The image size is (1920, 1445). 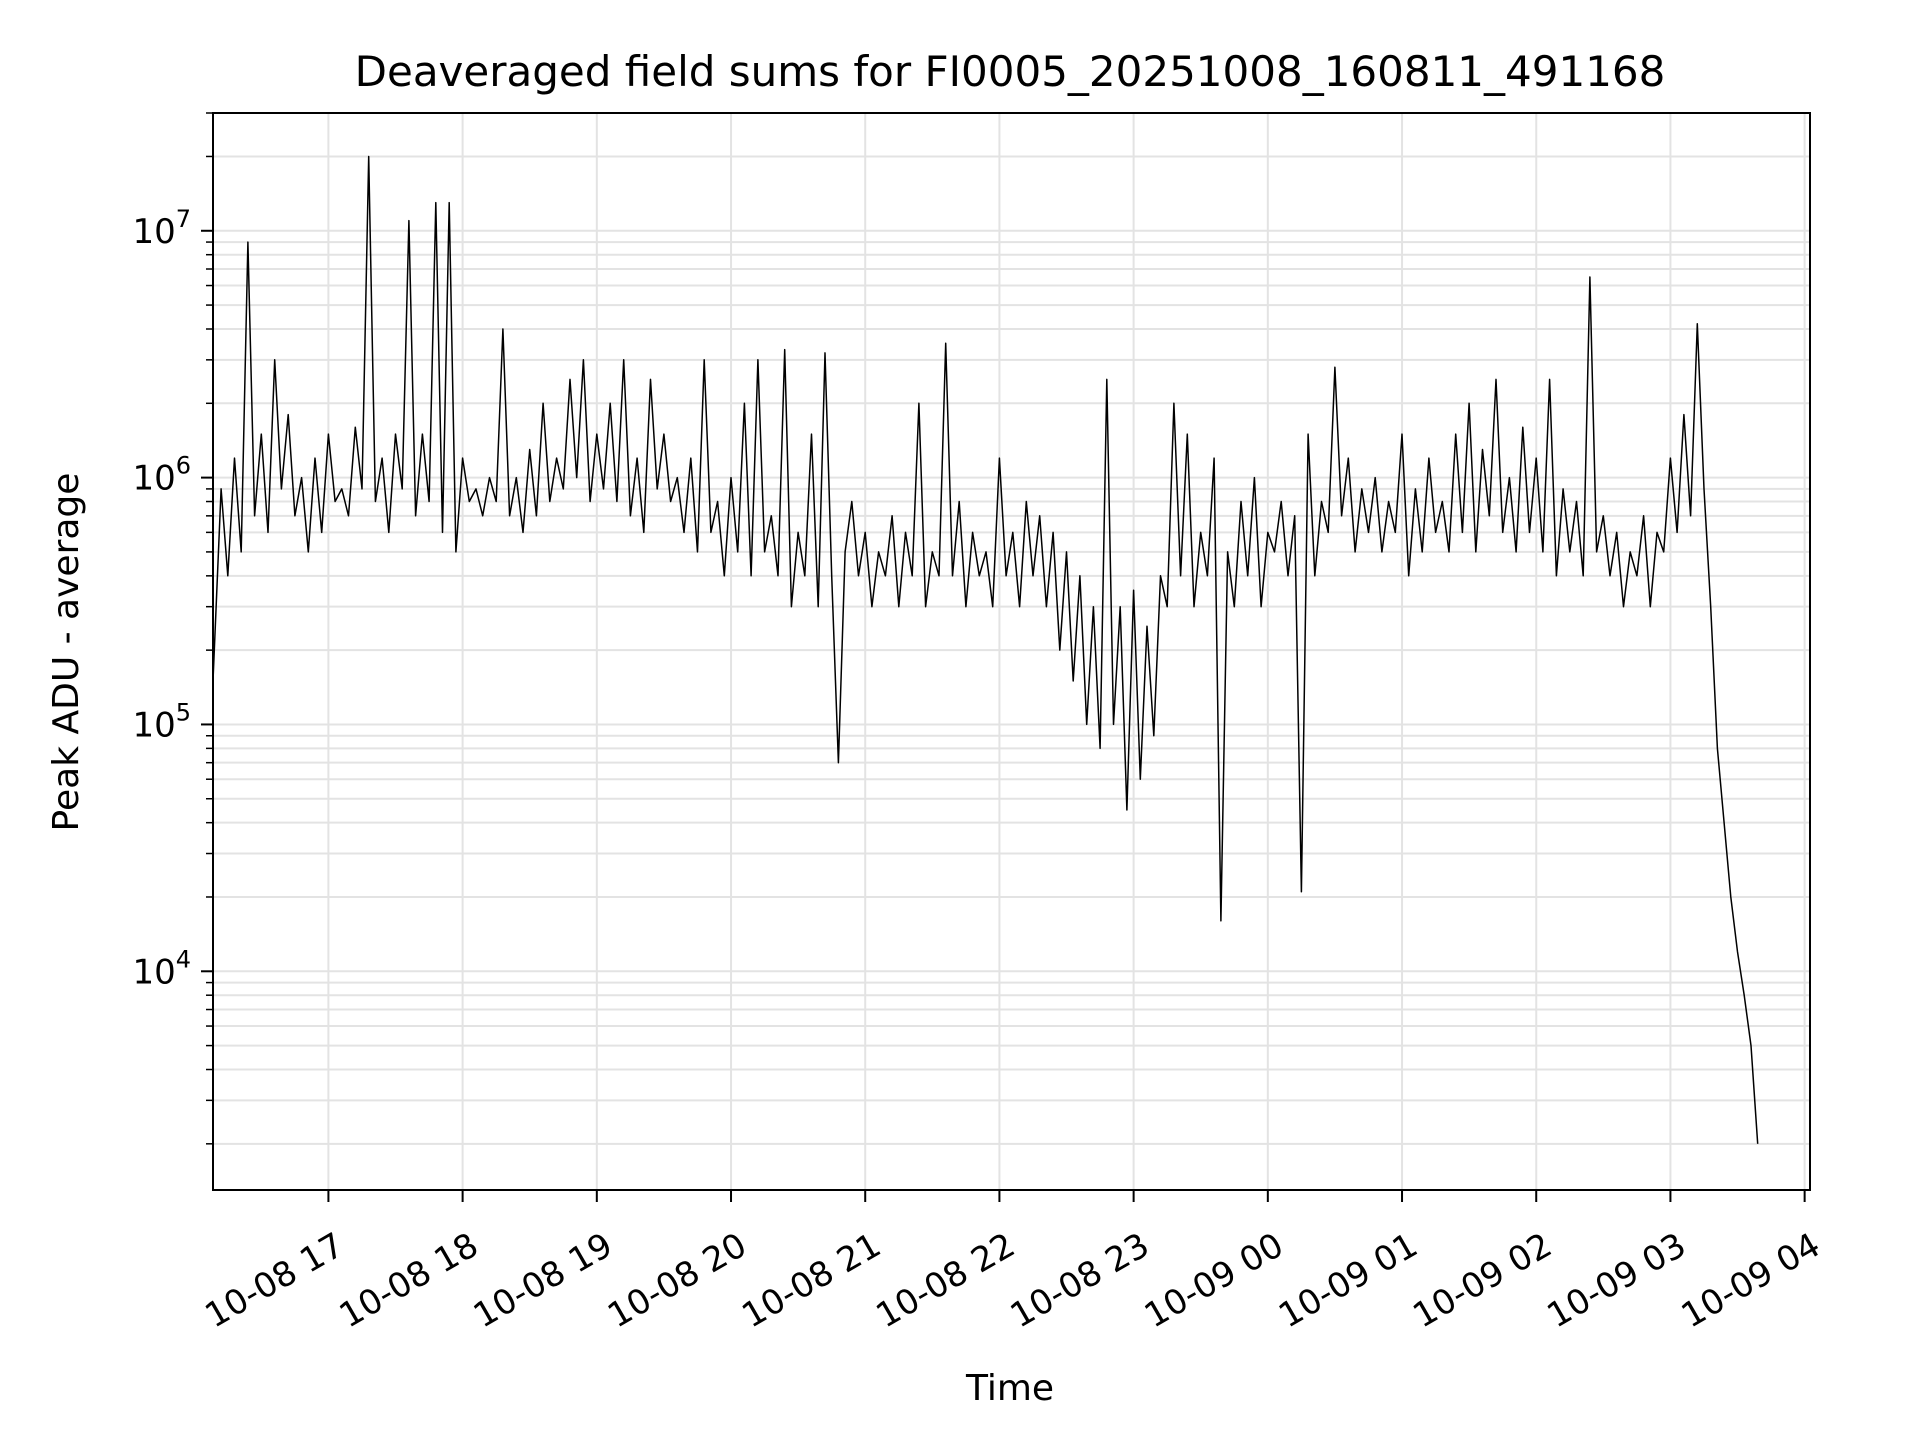 I want to click on y-tick-exponent: 4, so click(x=183, y=959).